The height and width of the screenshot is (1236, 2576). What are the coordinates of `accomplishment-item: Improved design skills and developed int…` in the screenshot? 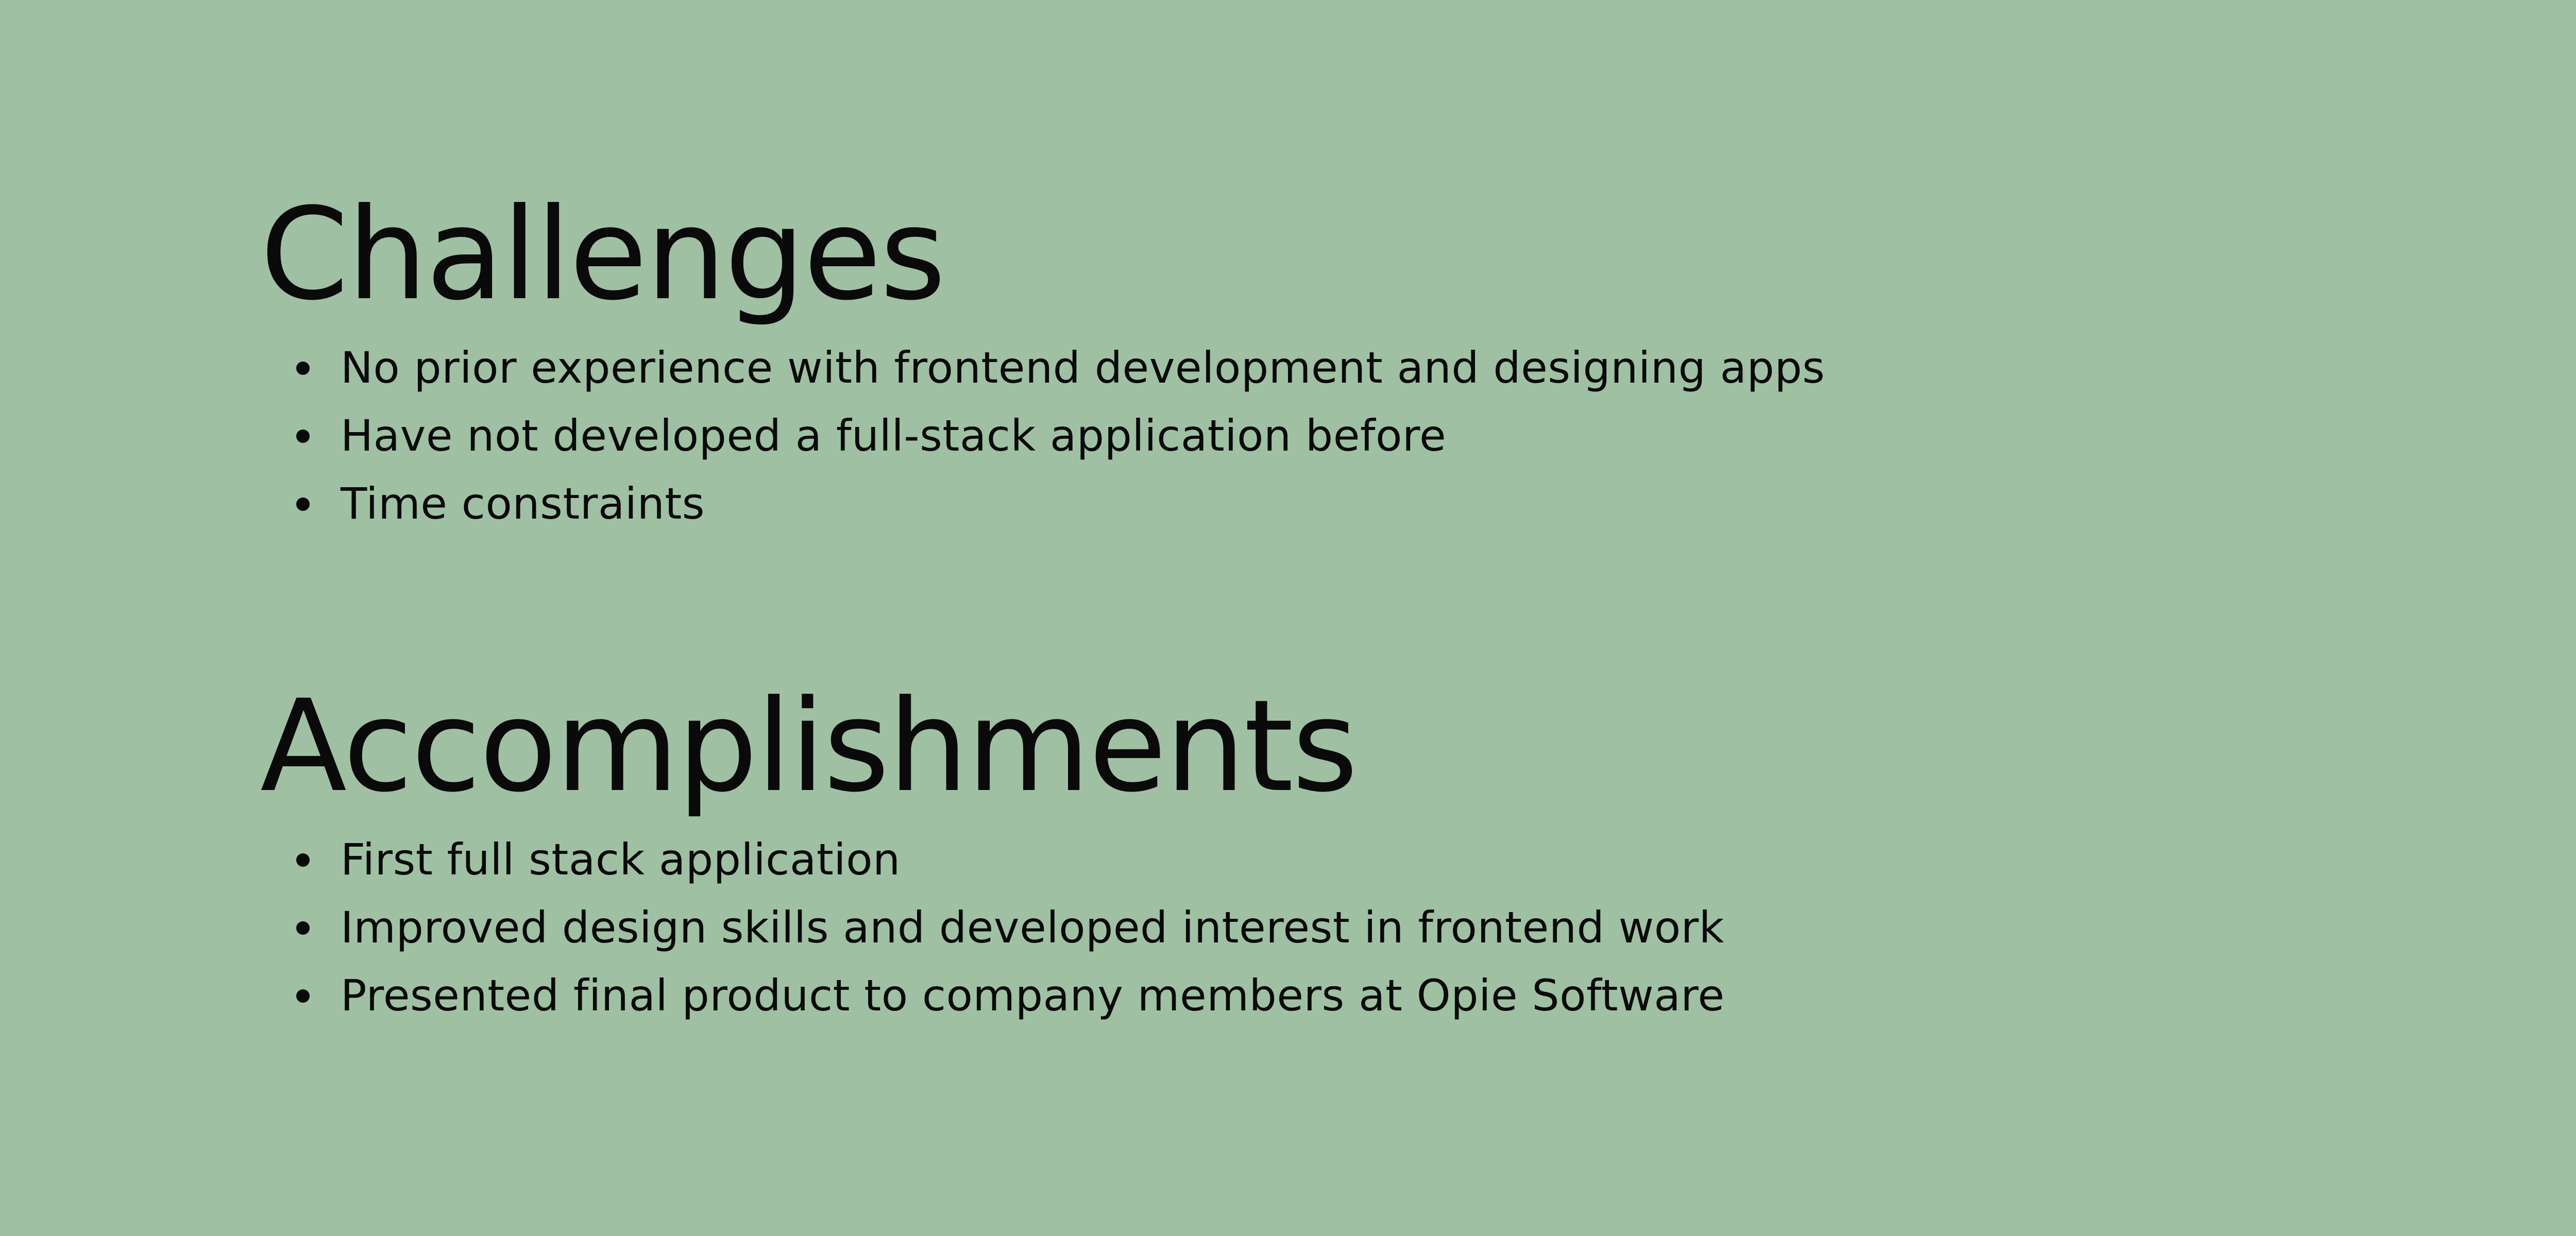 It's located at (1386, 928).